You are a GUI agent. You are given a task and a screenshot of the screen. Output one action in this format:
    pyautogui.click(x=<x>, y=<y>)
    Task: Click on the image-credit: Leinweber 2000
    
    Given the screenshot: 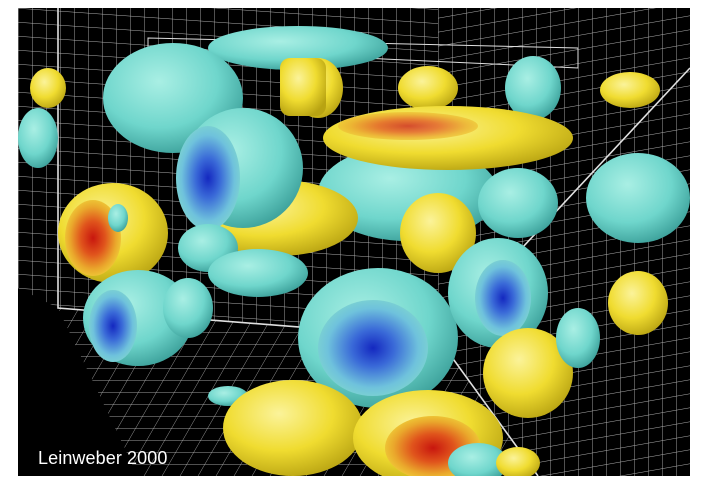 What is the action you would take?
    pyautogui.click(x=103, y=458)
    